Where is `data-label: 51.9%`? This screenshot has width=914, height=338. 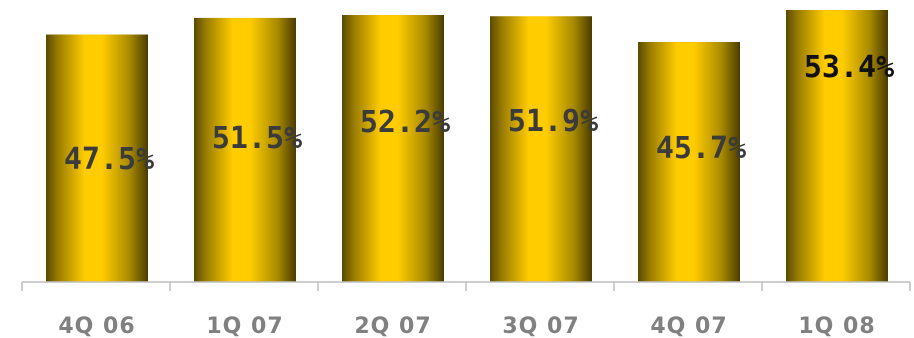 data-label: 51.9% is located at coordinates (553, 121).